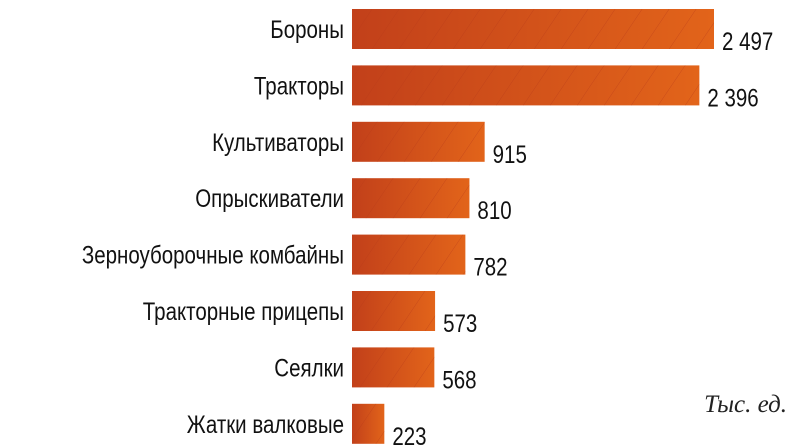  Describe the element at coordinates (265, 425) in the screenshot. I see `category-label: Жатки валковые` at that location.